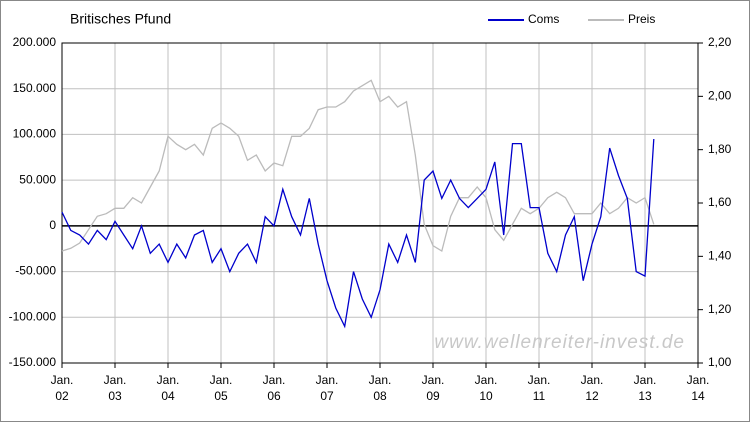 The image size is (750, 422). Describe the element at coordinates (221, 396) in the screenshot. I see `x-tick-label-line: 05` at that location.